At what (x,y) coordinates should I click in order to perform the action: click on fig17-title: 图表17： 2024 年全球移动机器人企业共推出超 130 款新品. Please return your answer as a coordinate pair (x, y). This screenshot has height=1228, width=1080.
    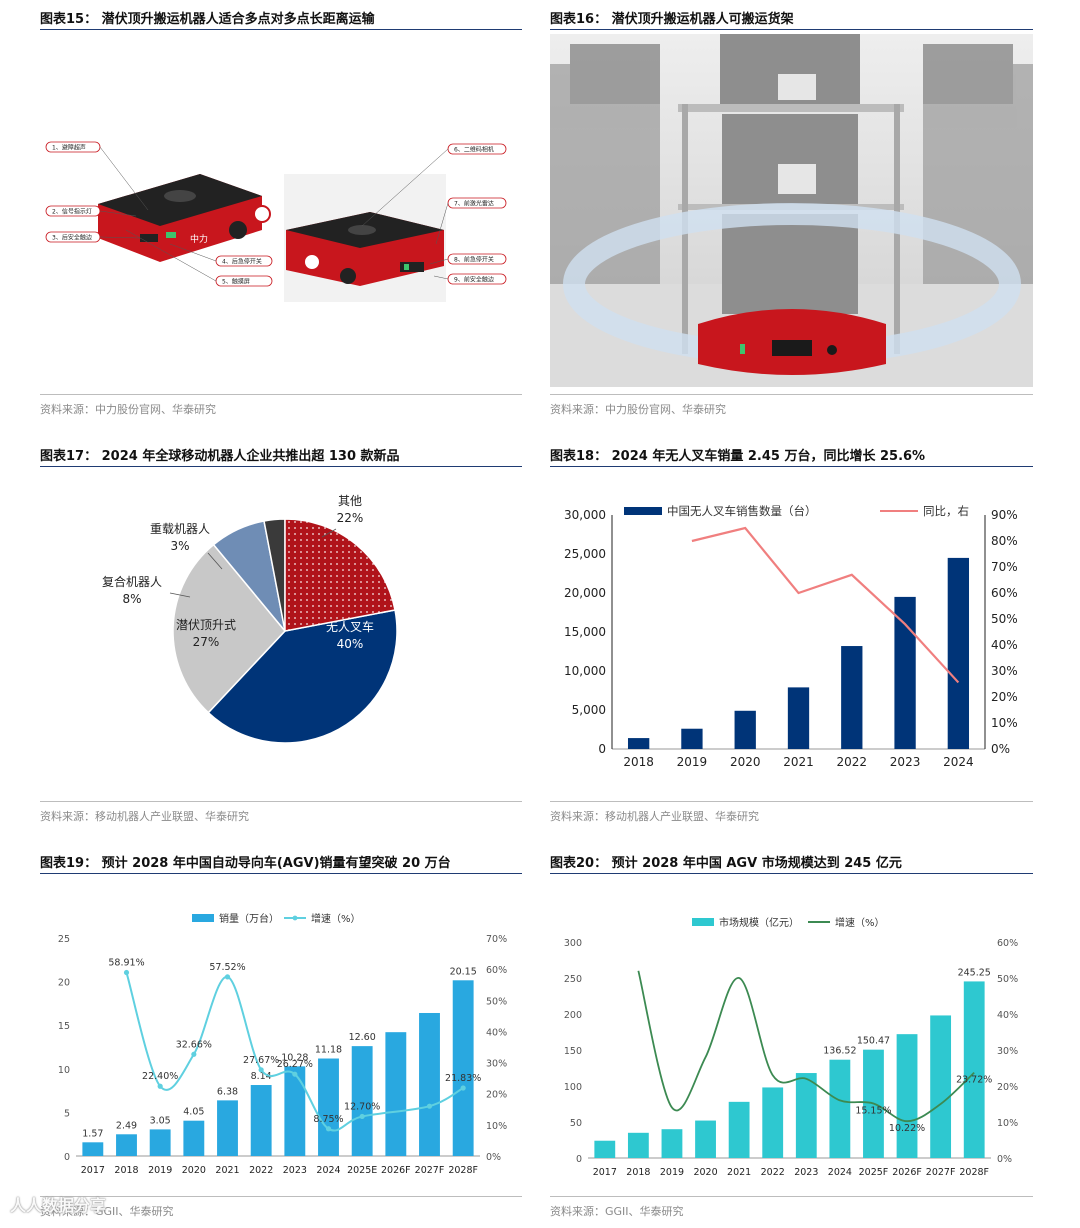
    Looking at the image, I should click on (281, 455).